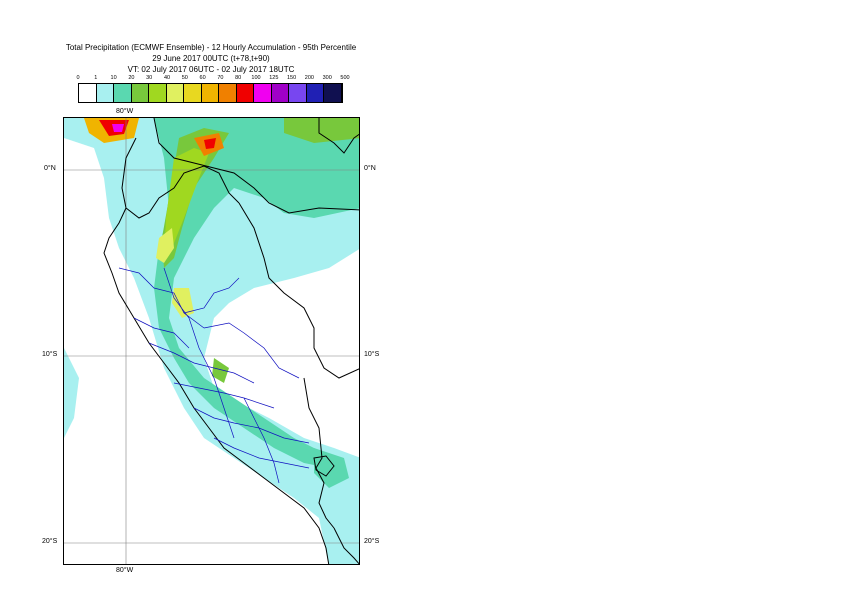  I want to click on map-run-time: 29 June 2017 00UTC (t+78,t+90), so click(211, 58).